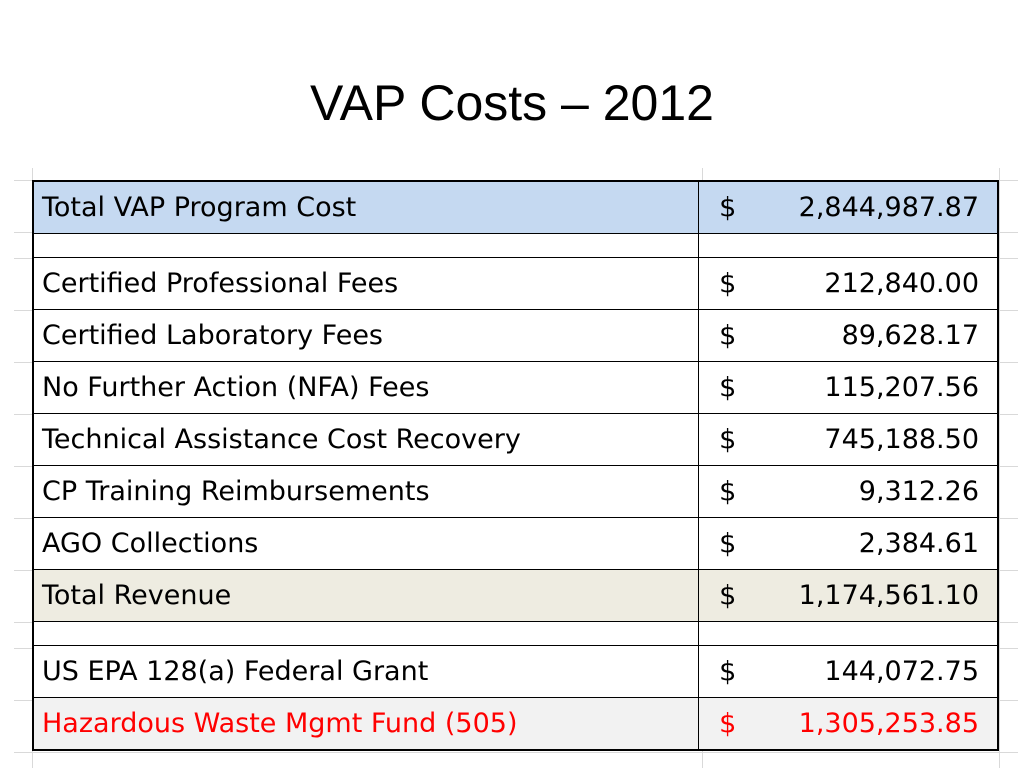 The height and width of the screenshot is (768, 1024). I want to click on row-amount-cell: $ 89,628.17, so click(848, 335).